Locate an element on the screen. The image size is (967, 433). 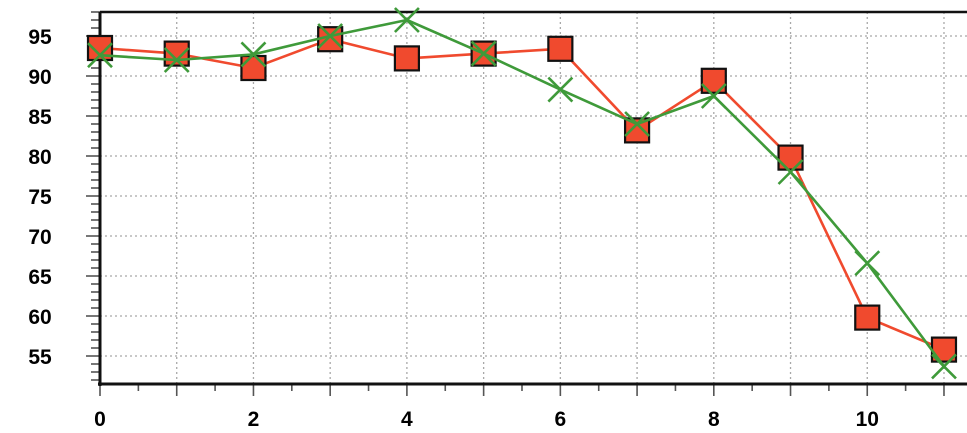
x-tick-label: 8 is located at coordinates (714, 419).